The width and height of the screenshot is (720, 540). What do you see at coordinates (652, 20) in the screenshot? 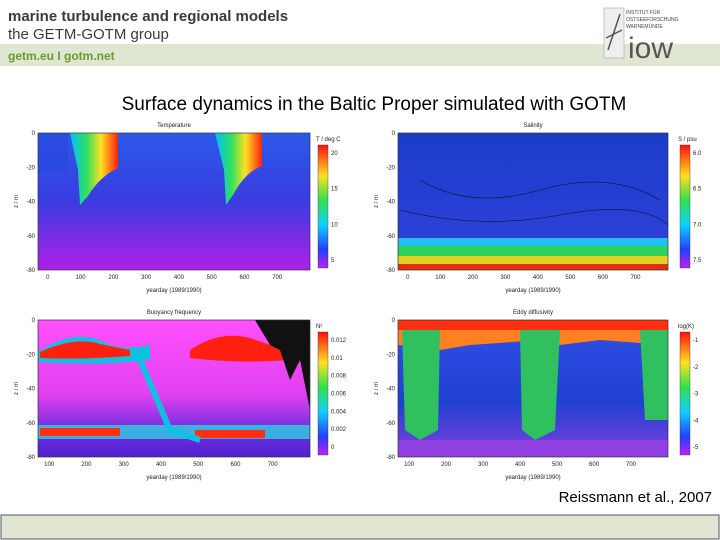
I see `logo-small: OSTSEEFORSCHUNG` at bounding box center [652, 20].